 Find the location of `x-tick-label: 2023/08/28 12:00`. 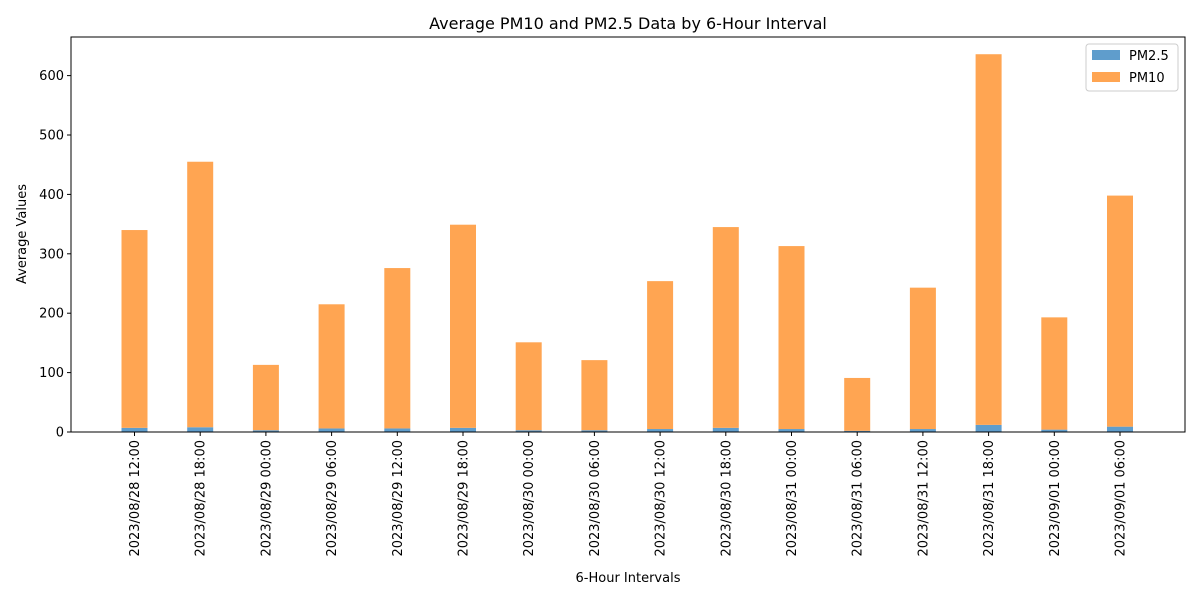

x-tick-label: 2023/08/28 12:00 is located at coordinates (135, 498).